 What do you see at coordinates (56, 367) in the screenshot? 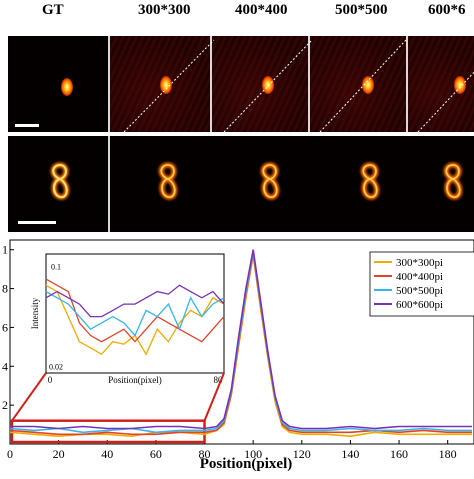
I see `inset-y-tick-label: 0.02` at bounding box center [56, 367].